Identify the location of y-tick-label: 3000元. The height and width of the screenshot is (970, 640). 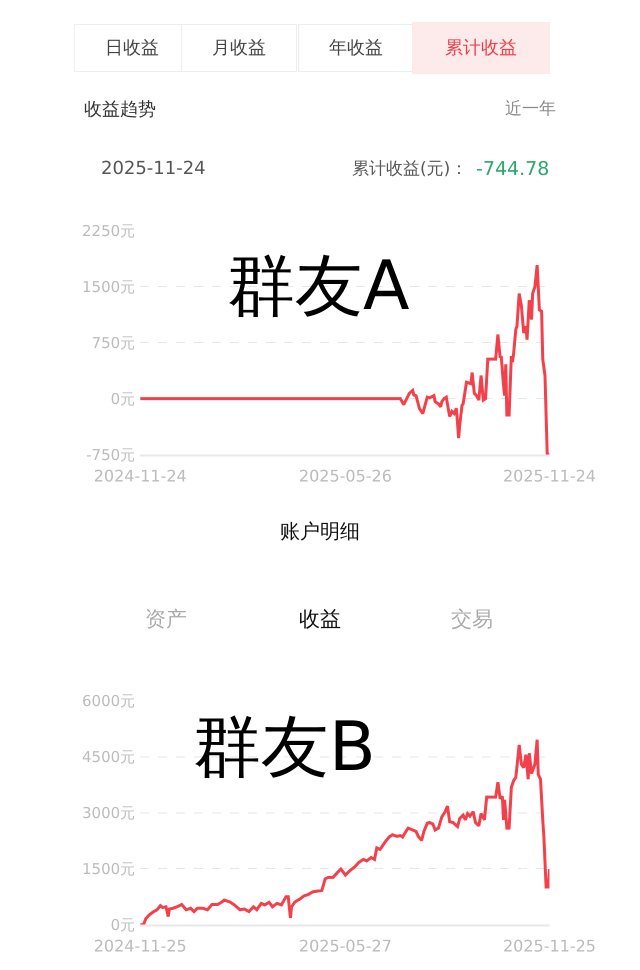
(109, 813).